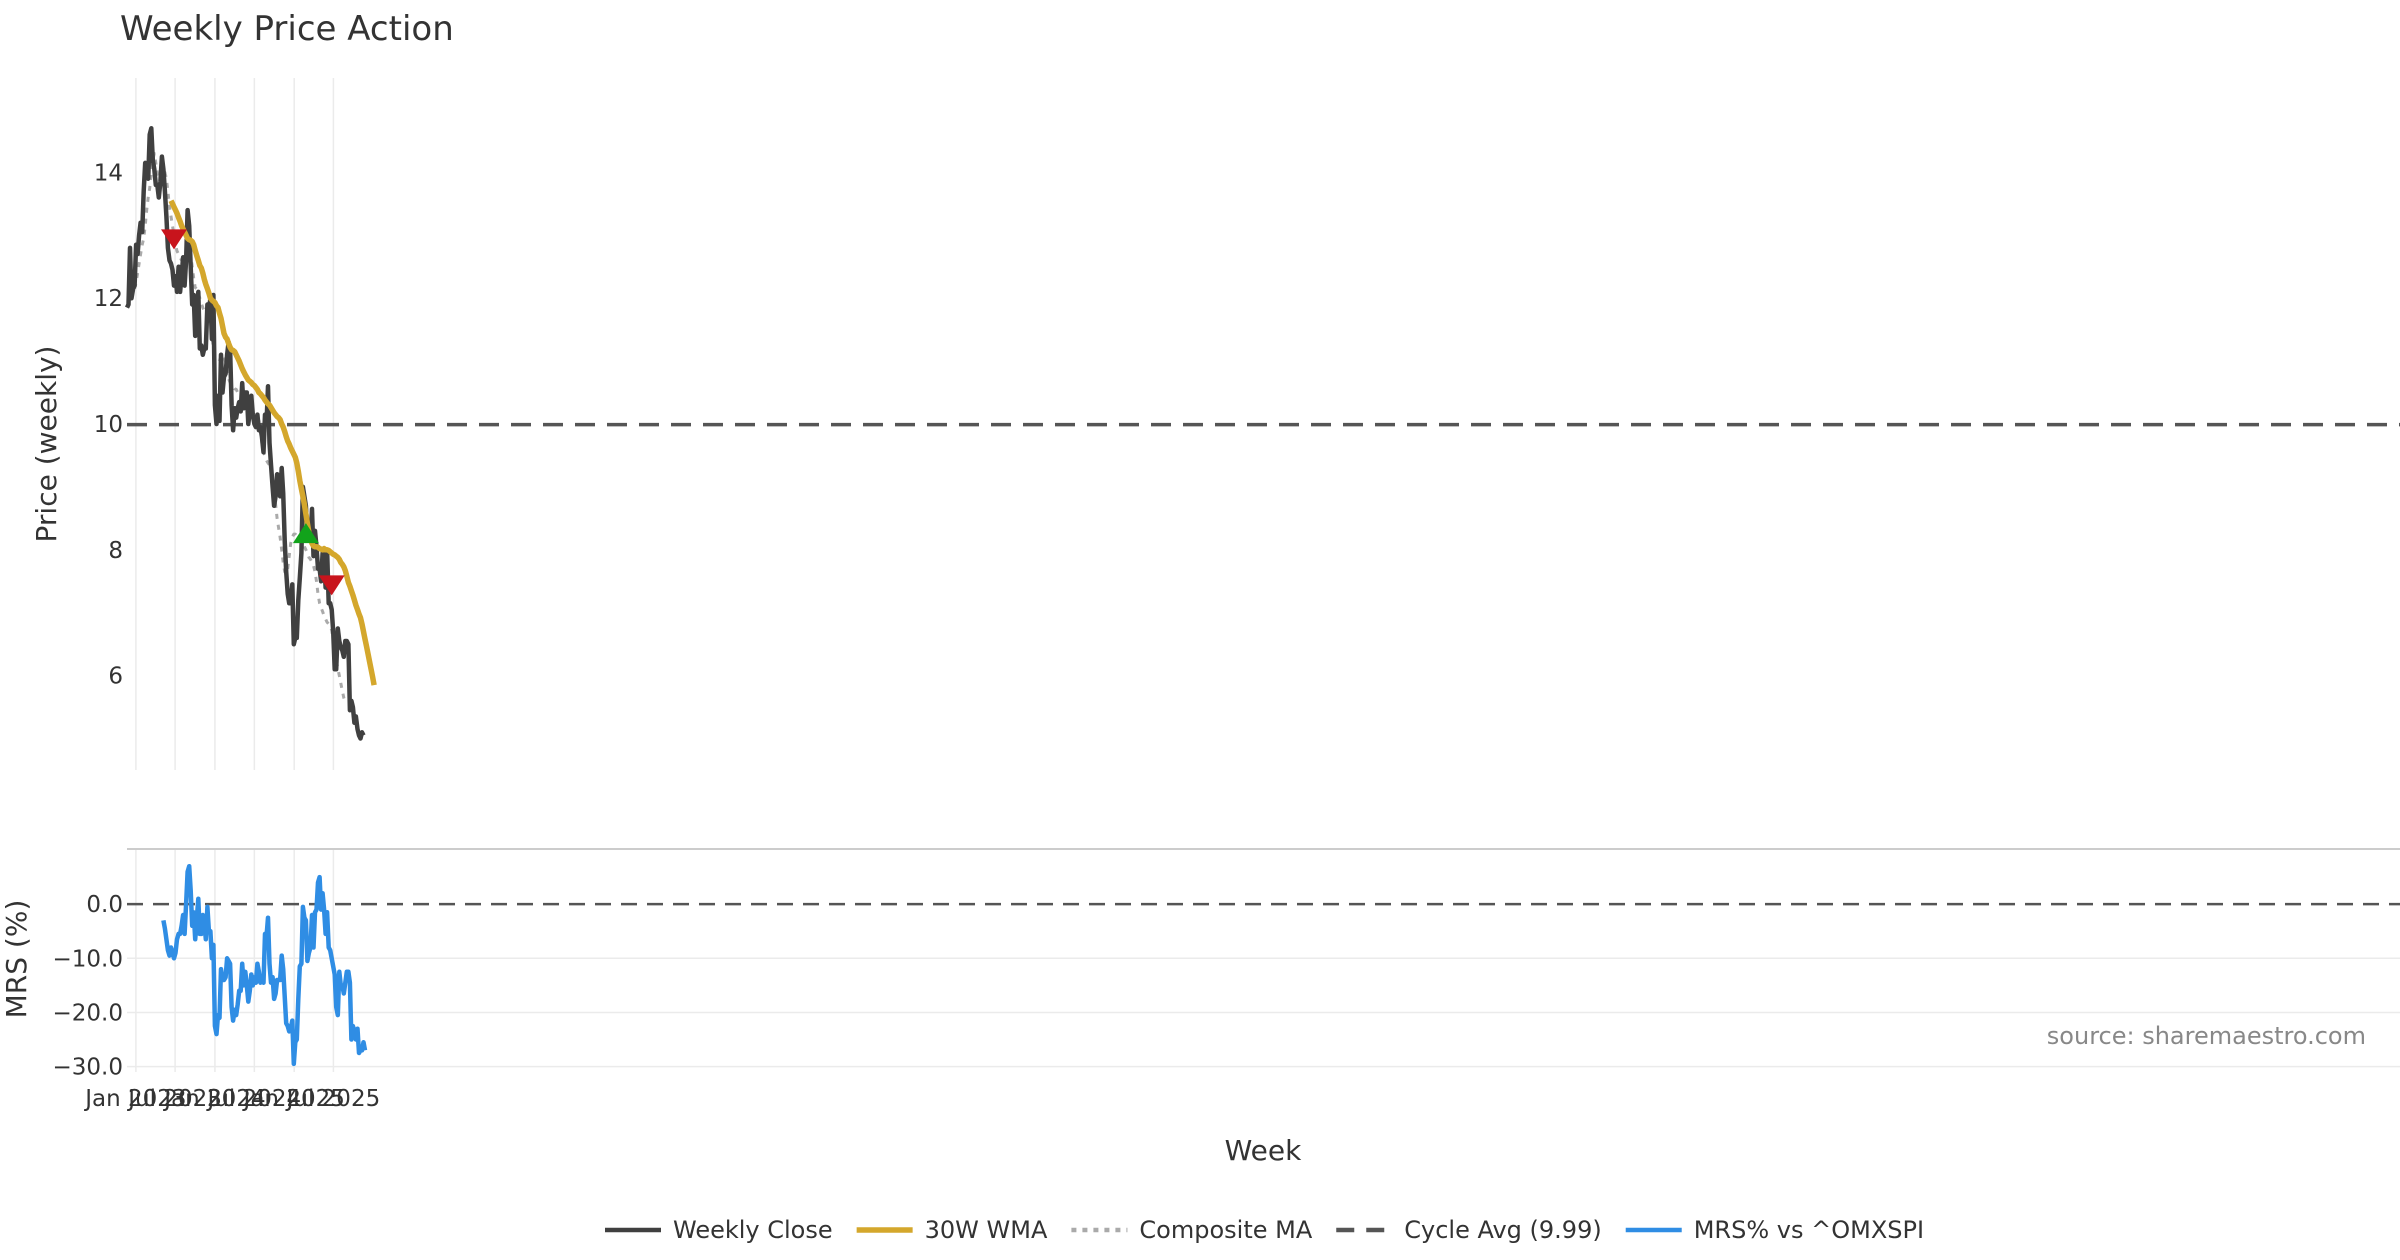 The height and width of the screenshot is (1260, 2400). What do you see at coordinates (1226, 986) in the screenshot?
I see `mrs-y-axis: 0.0 −10.0 −20.0 −30.0` at bounding box center [1226, 986].